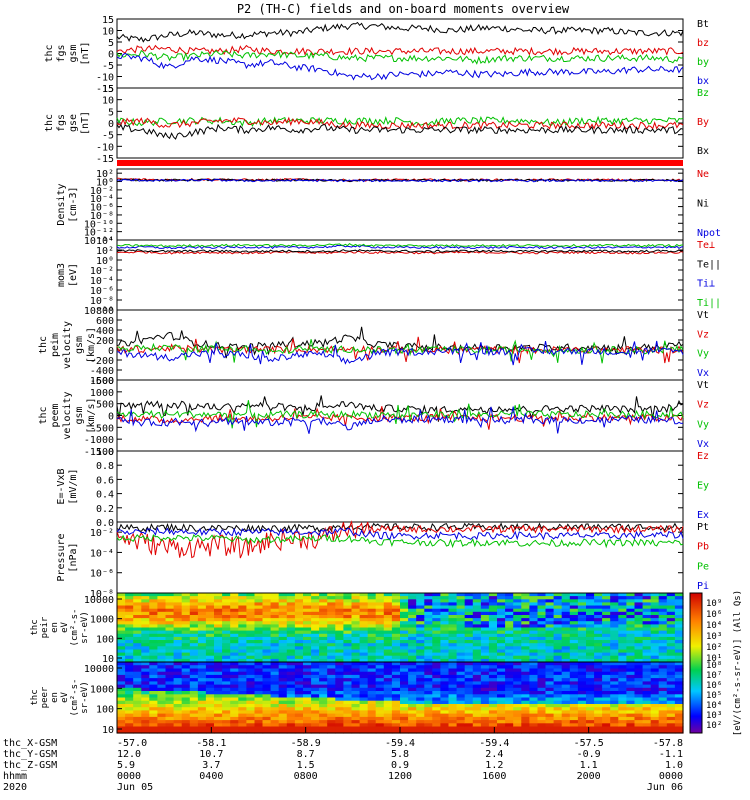 Image resolution: width=750 pixels, height=800 pixels. What do you see at coordinates (75, 698) in the screenshot?
I see `y-axis-label: (cm²-s-` at bounding box center [75, 698].